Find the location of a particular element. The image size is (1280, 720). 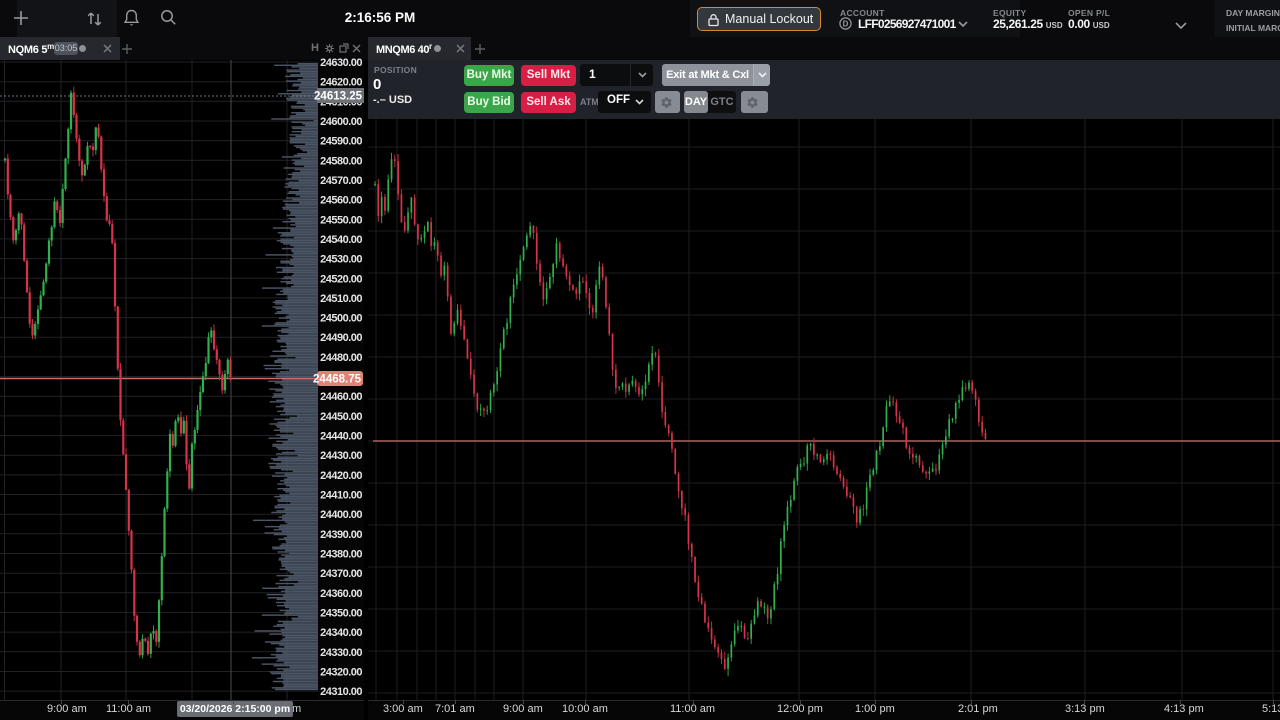

svg-text: 24530.00 is located at coordinates (341, 260).